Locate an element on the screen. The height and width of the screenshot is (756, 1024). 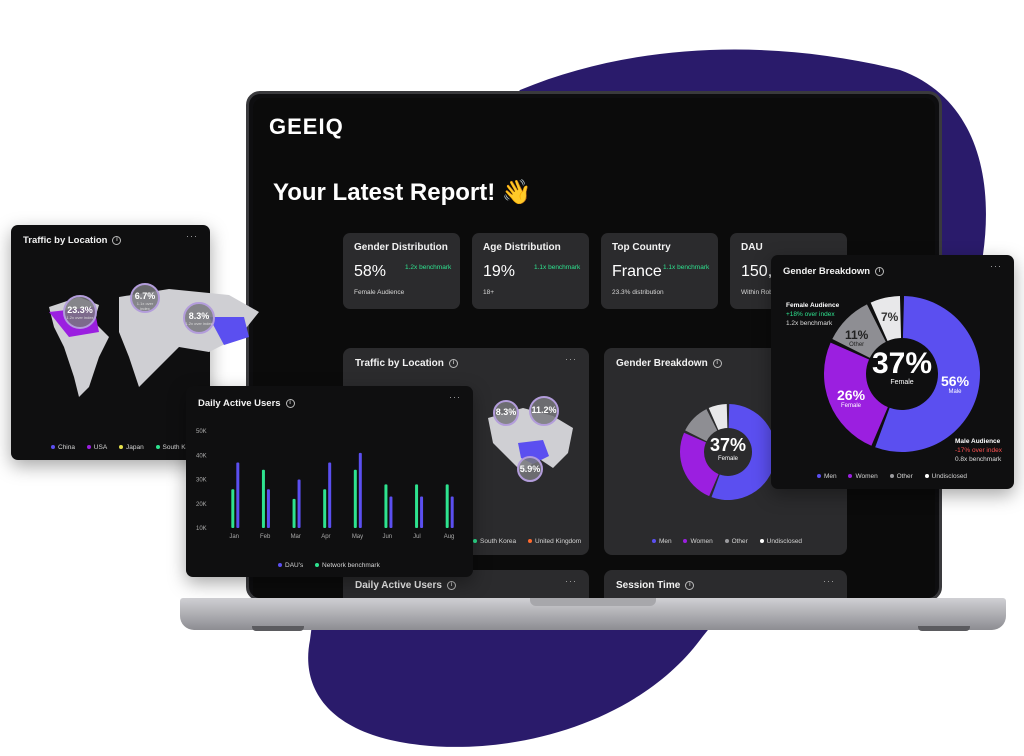
gender-panel-legend: Men Women Other Undisclosed is located at coordinates (897, 476).